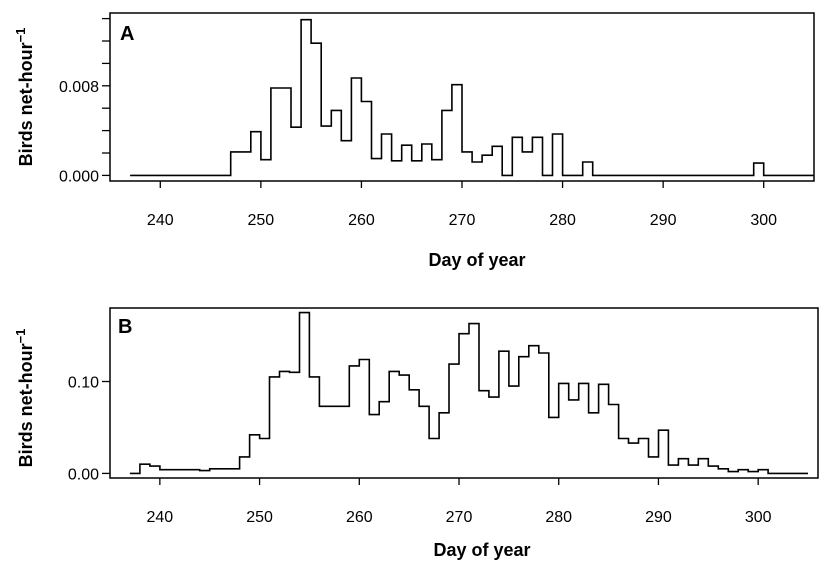 The width and height of the screenshot is (828, 562). I want to click on panel-b-y-axis-title-superscript: −1, so click(20, 336).